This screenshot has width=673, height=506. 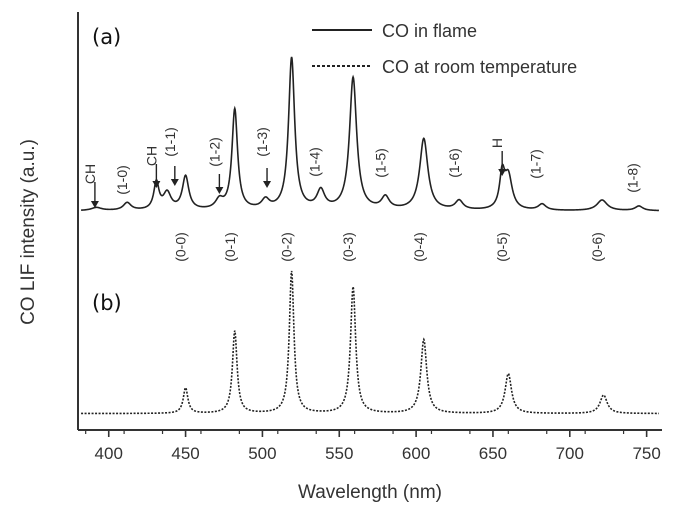 What do you see at coordinates (339, 453) in the screenshot?
I see `x-tick-label: 550` at bounding box center [339, 453].